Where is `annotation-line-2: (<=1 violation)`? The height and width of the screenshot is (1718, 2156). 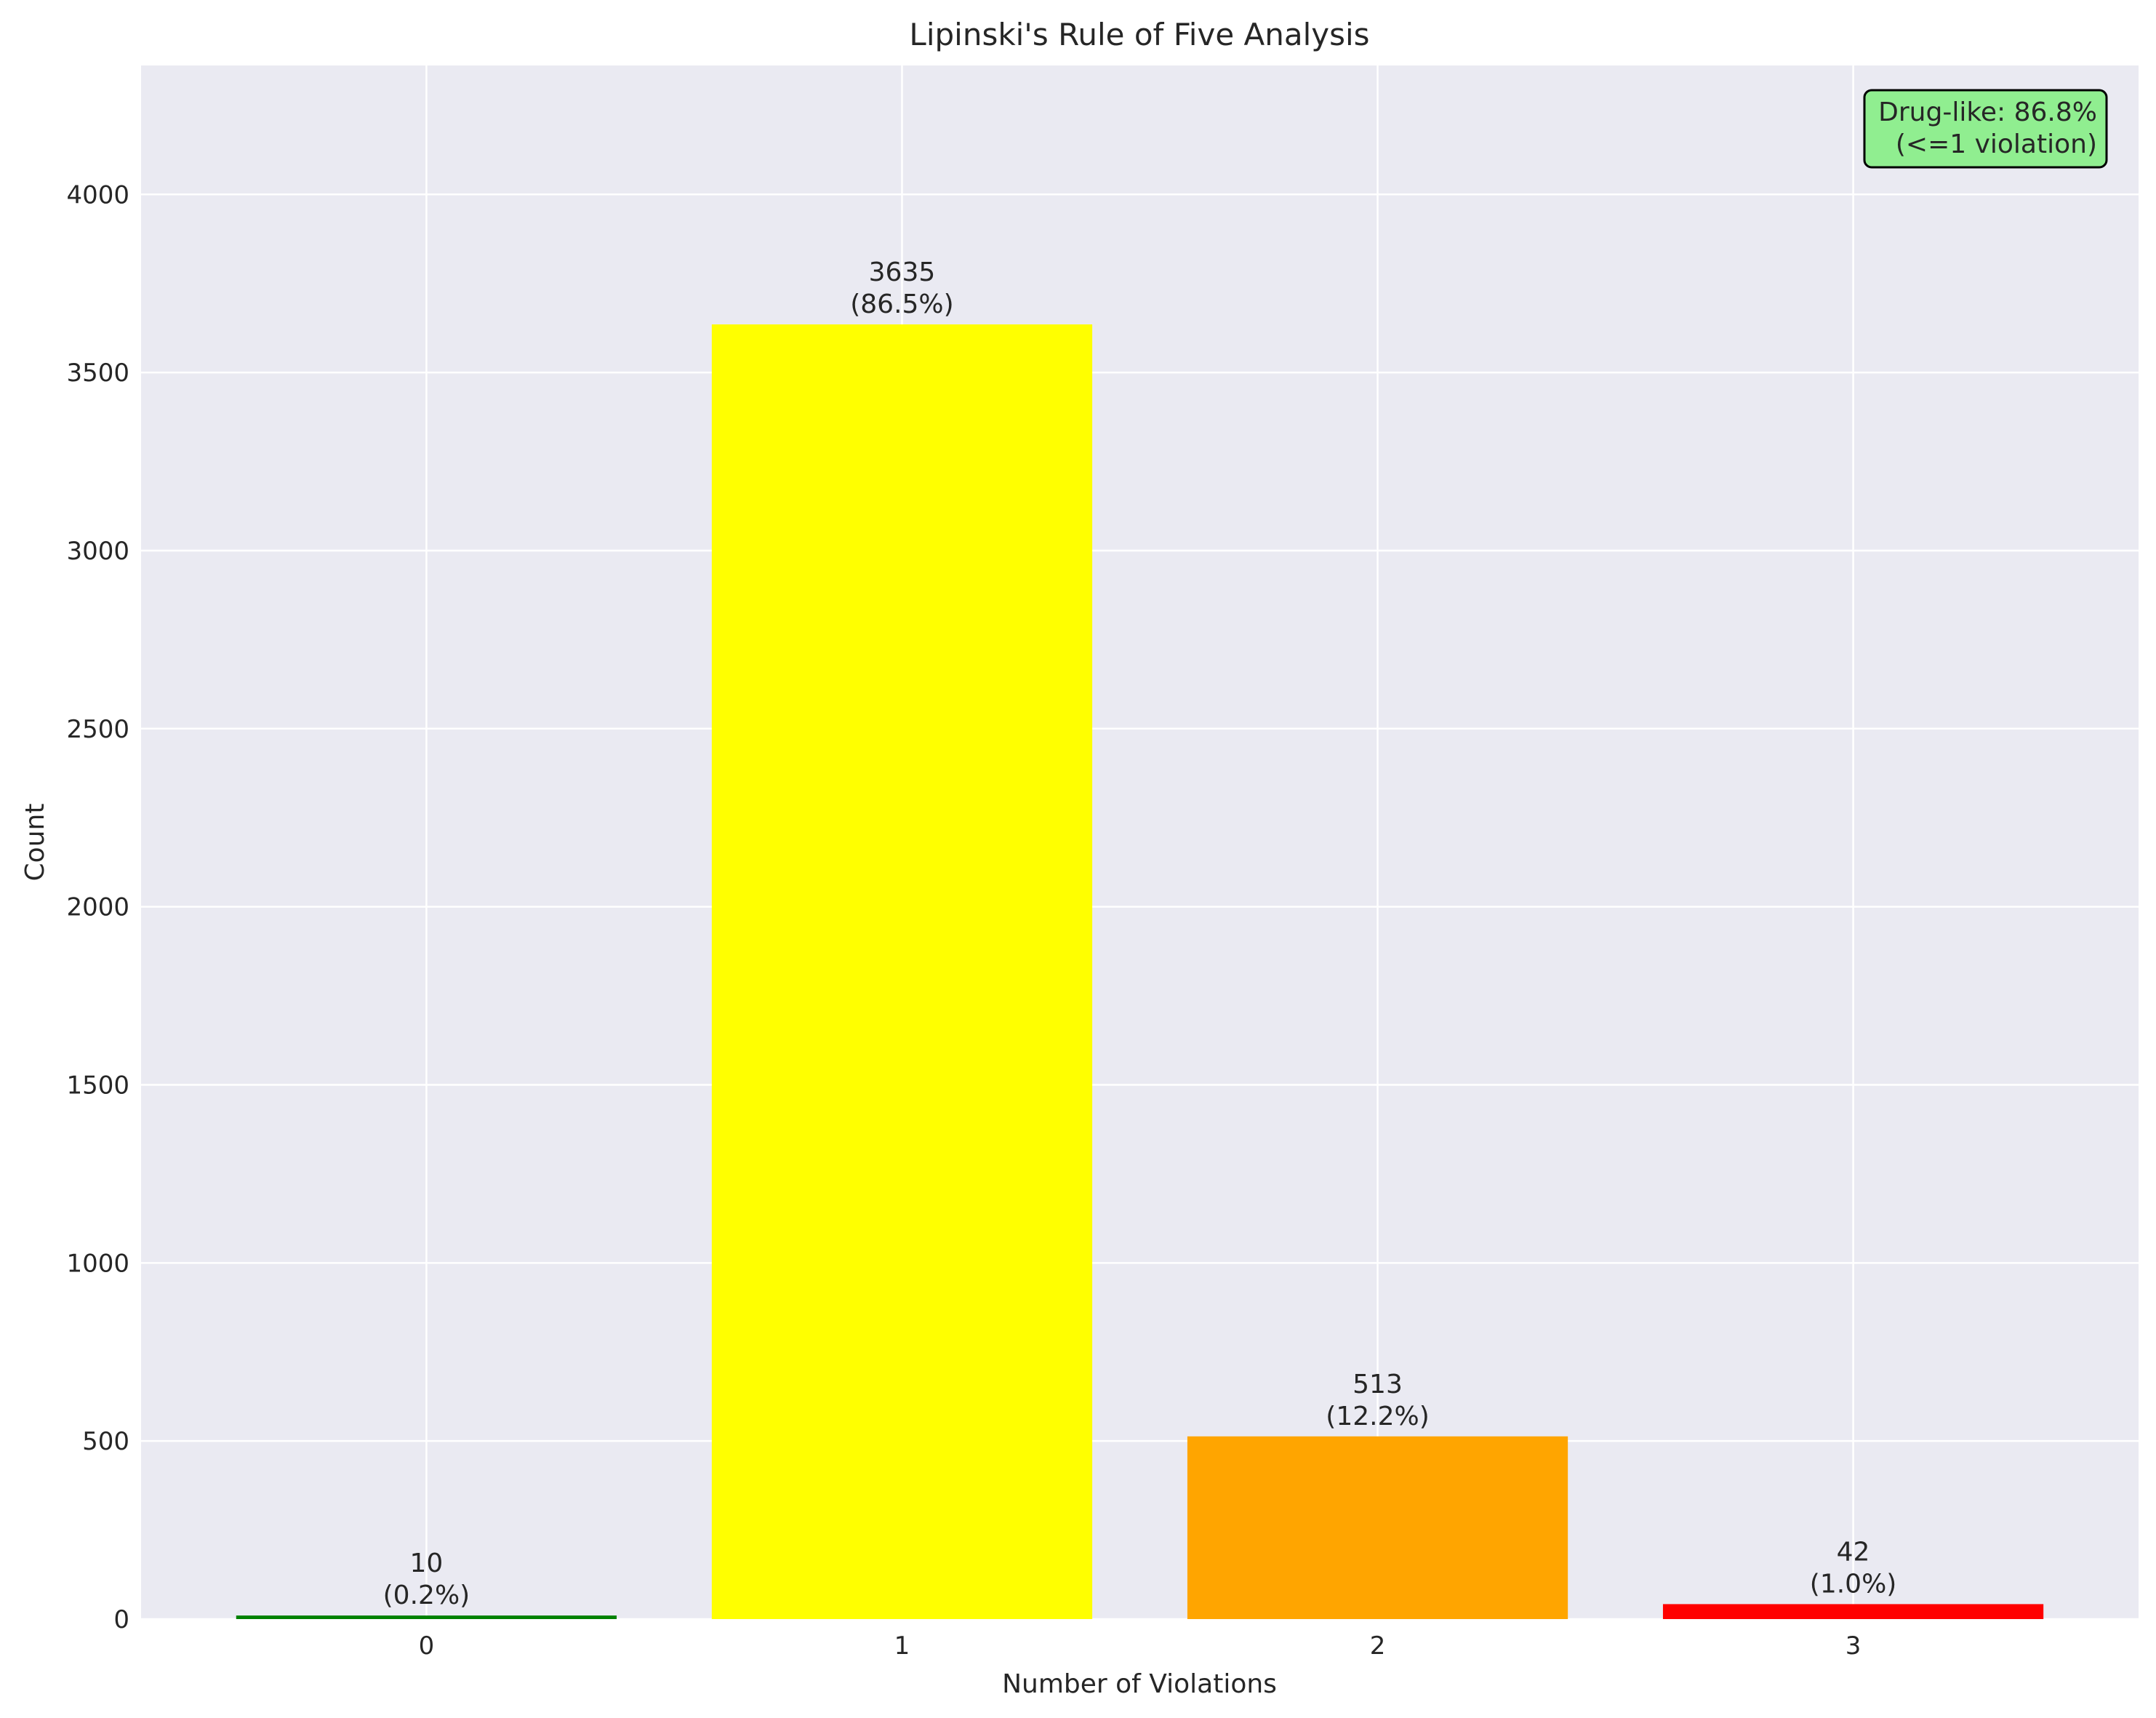 annotation-line-2: (<=1 violation) is located at coordinates (1996, 144).